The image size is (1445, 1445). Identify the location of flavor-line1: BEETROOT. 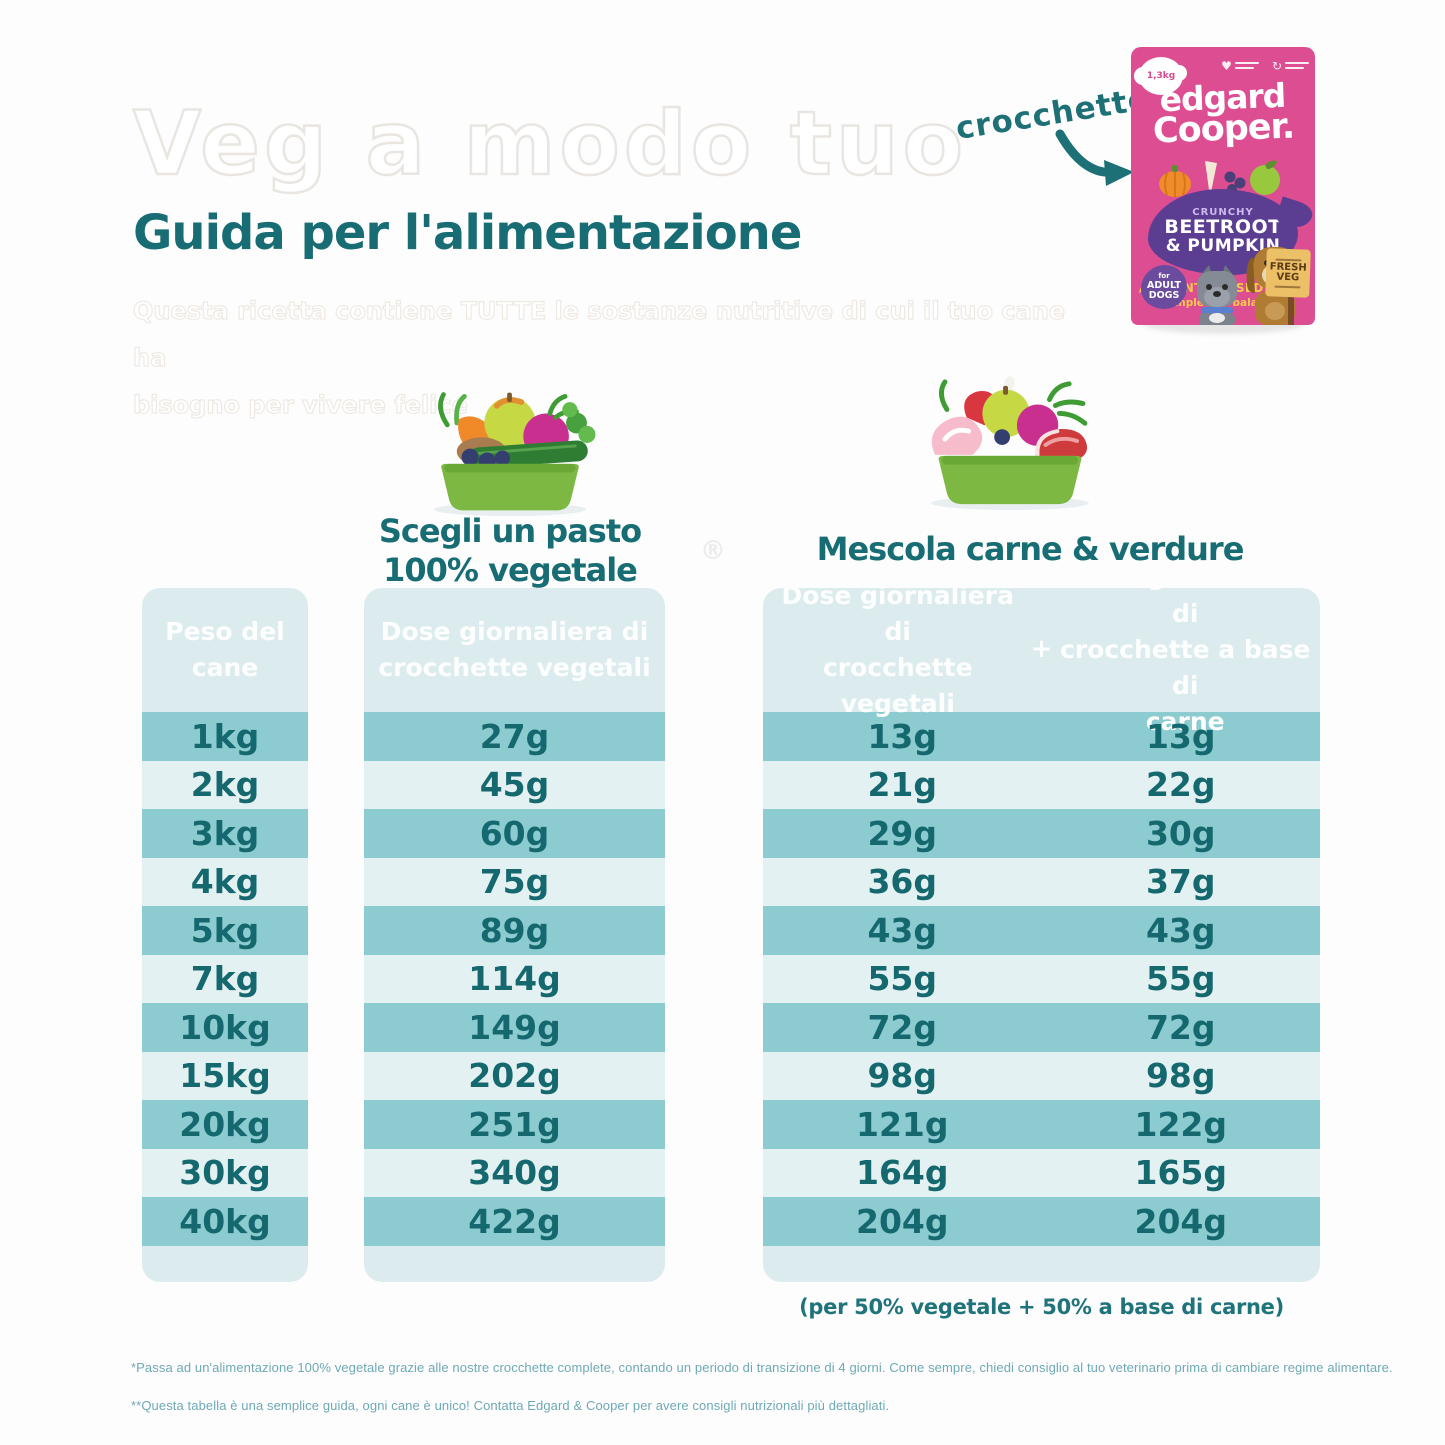
(1223, 227).